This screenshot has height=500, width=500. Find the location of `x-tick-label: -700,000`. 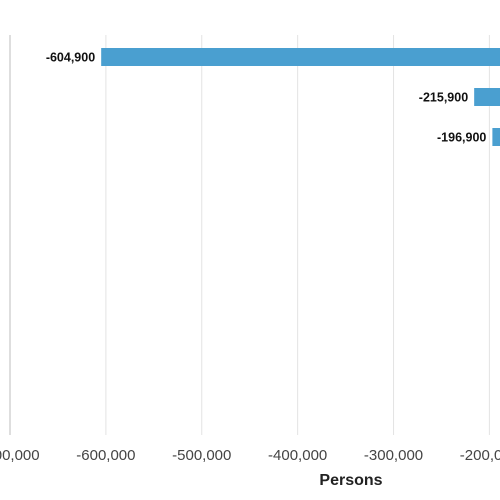

x-tick-label: -700,000 is located at coordinates (20, 455).